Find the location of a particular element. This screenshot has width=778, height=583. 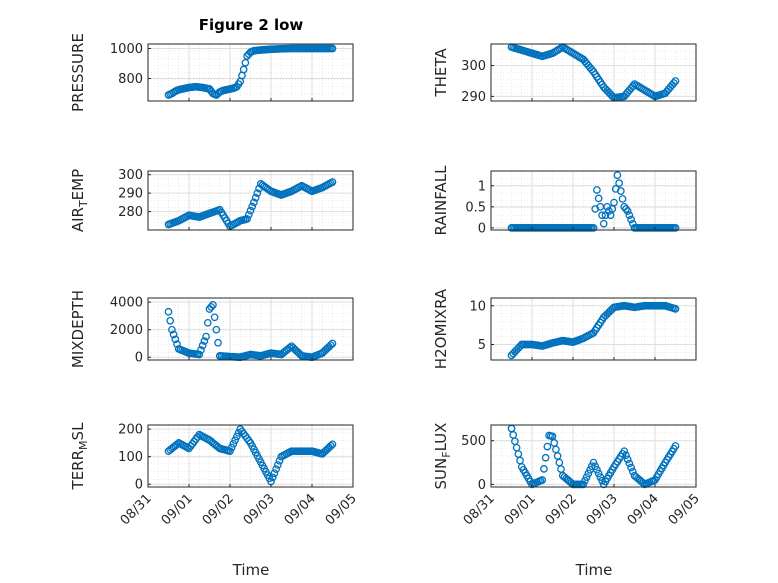

y-axis-label: RAINFALL is located at coordinates (441, 200).